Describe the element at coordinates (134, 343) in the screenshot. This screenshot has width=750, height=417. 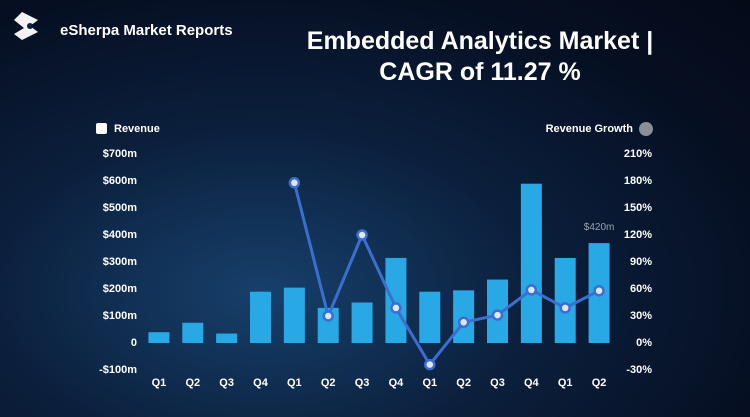
I see `y-tick-label: 0` at that location.